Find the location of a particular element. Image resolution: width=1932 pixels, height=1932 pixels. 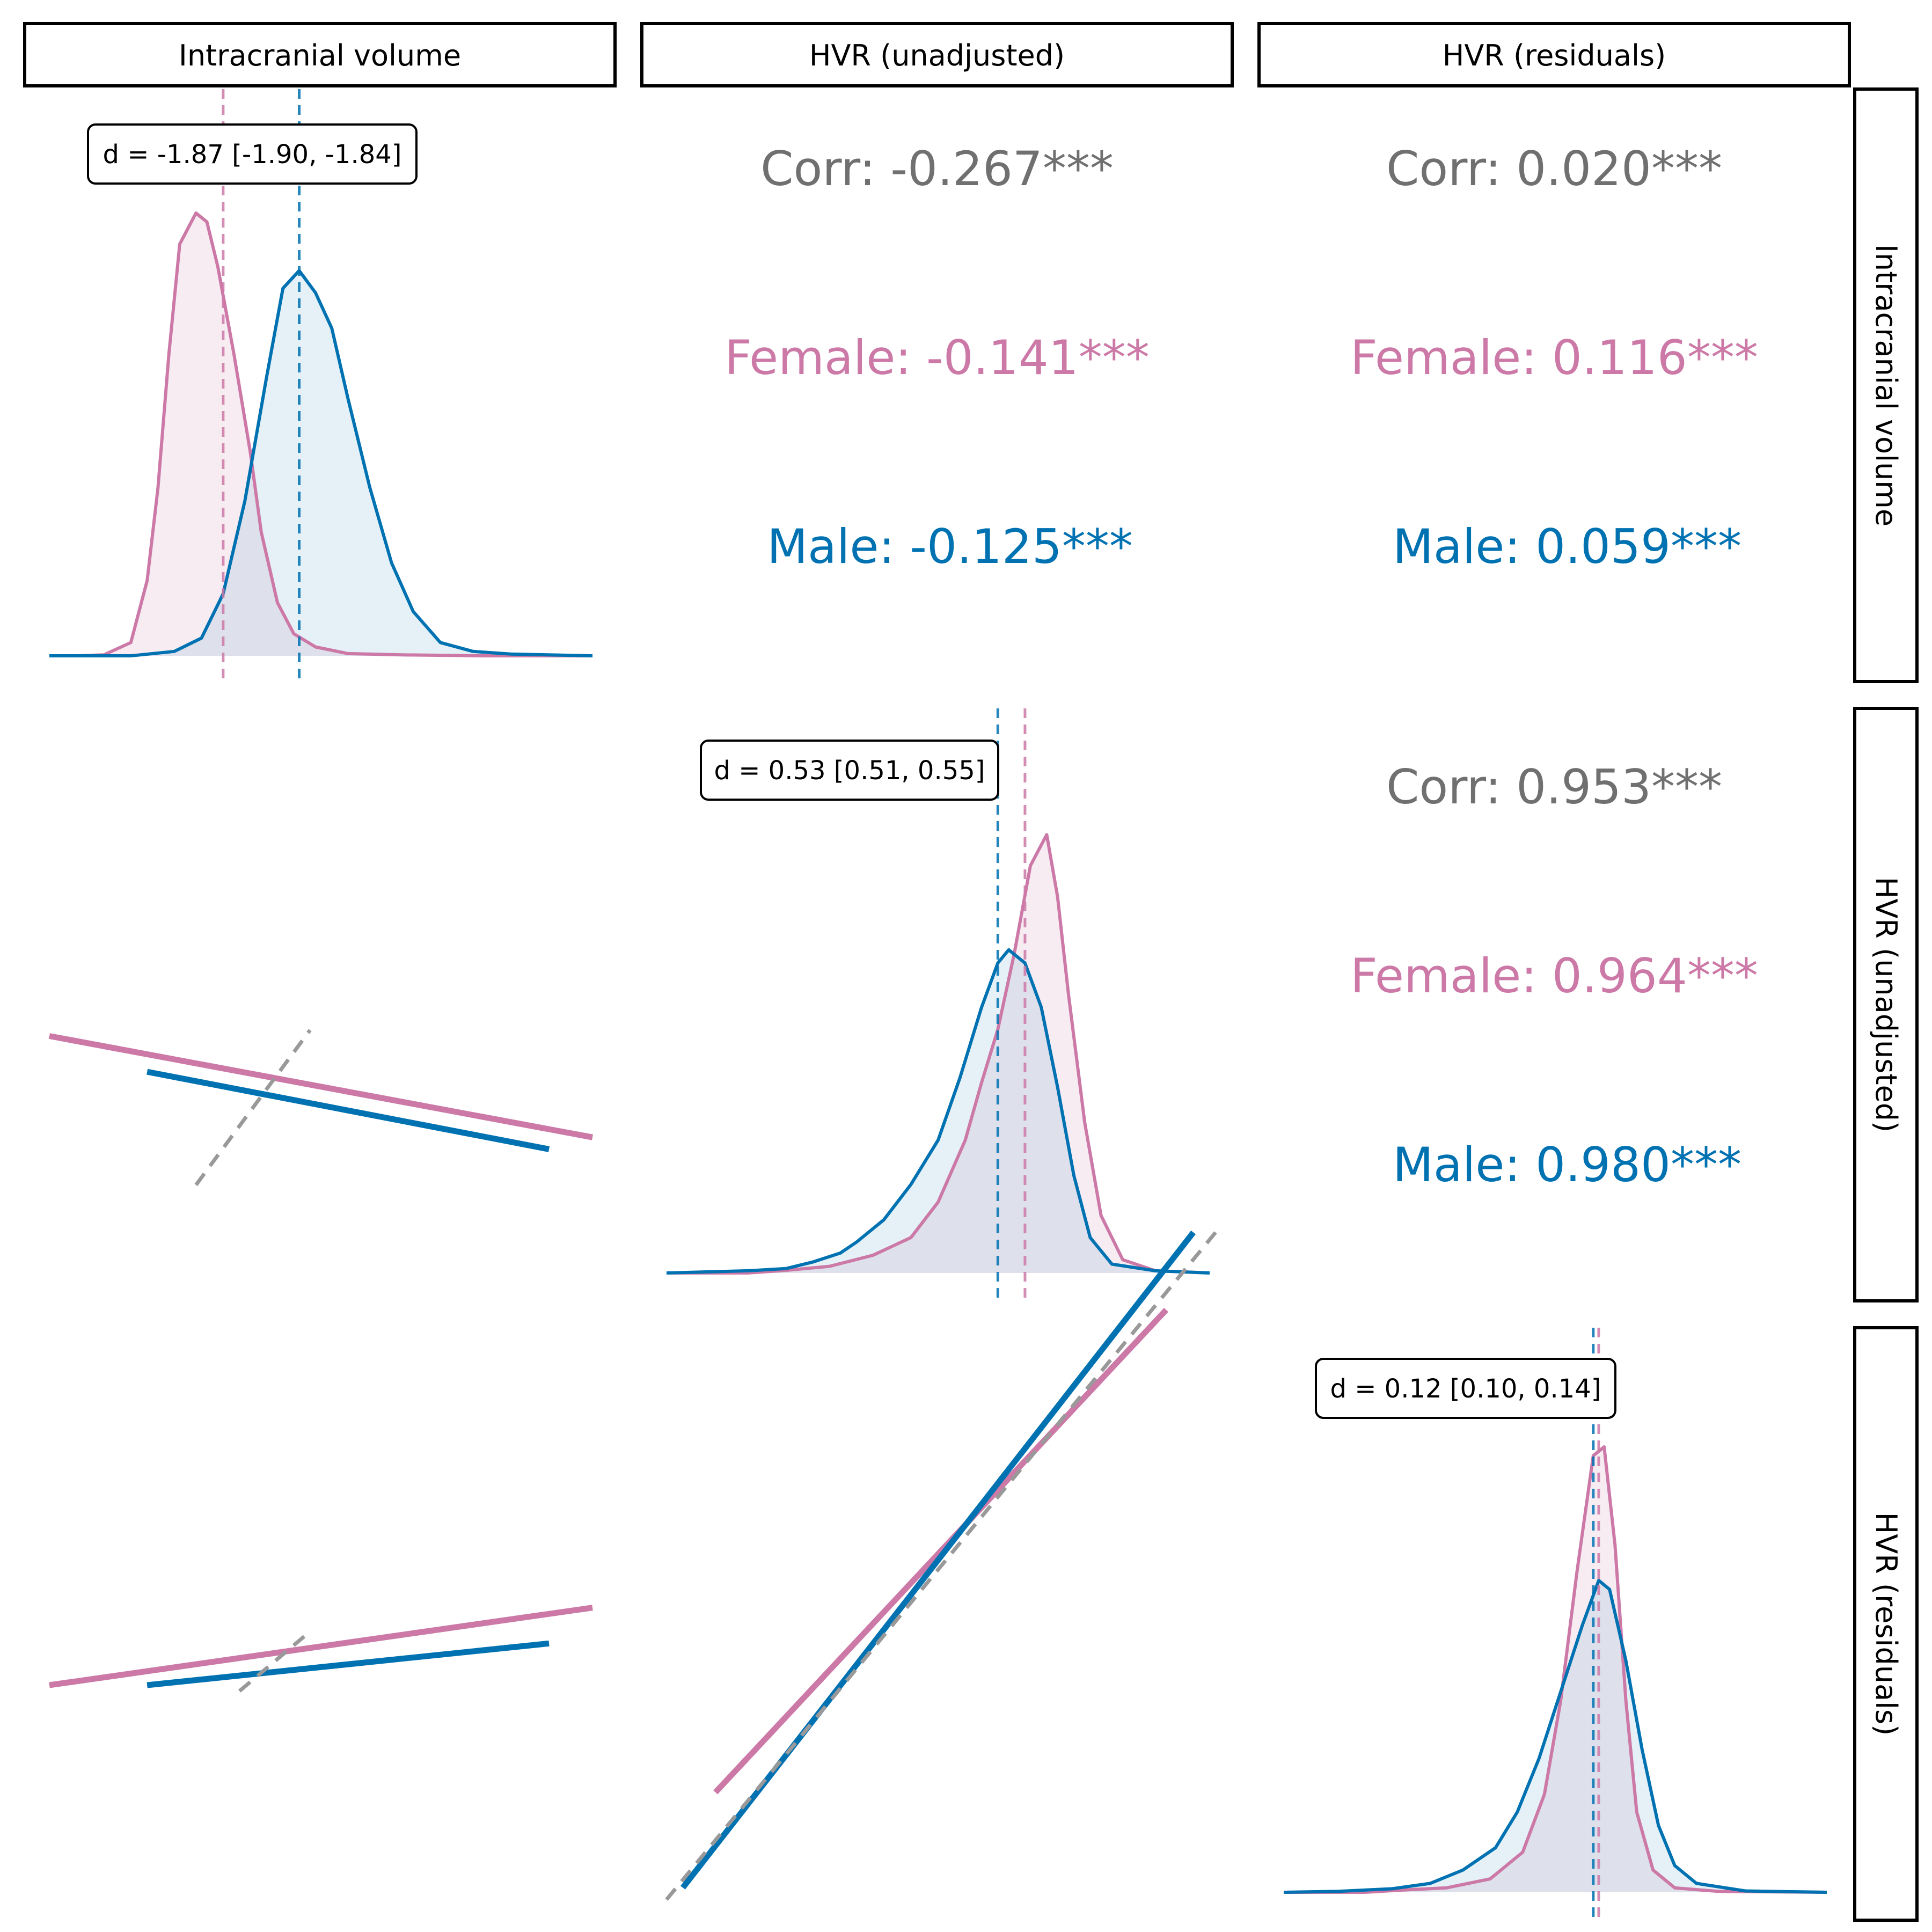

female-corr-label: Female: 0.116*** is located at coordinates (1554, 357).